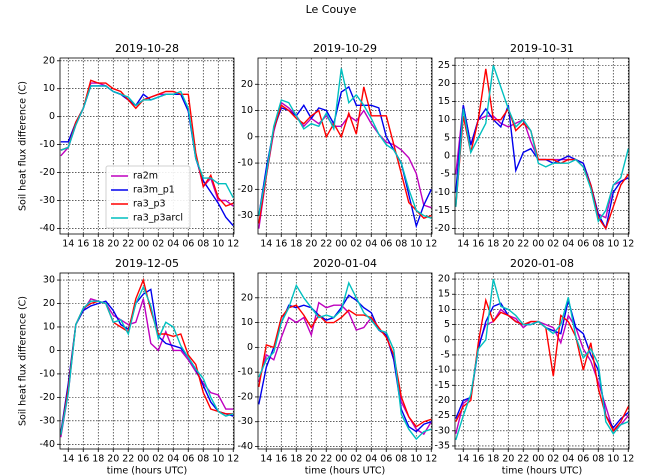 This screenshot has height=476, width=663. What do you see at coordinates (444, 101) in the screenshot?
I see `y-tick-label: 15` at bounding box center [444, 101].